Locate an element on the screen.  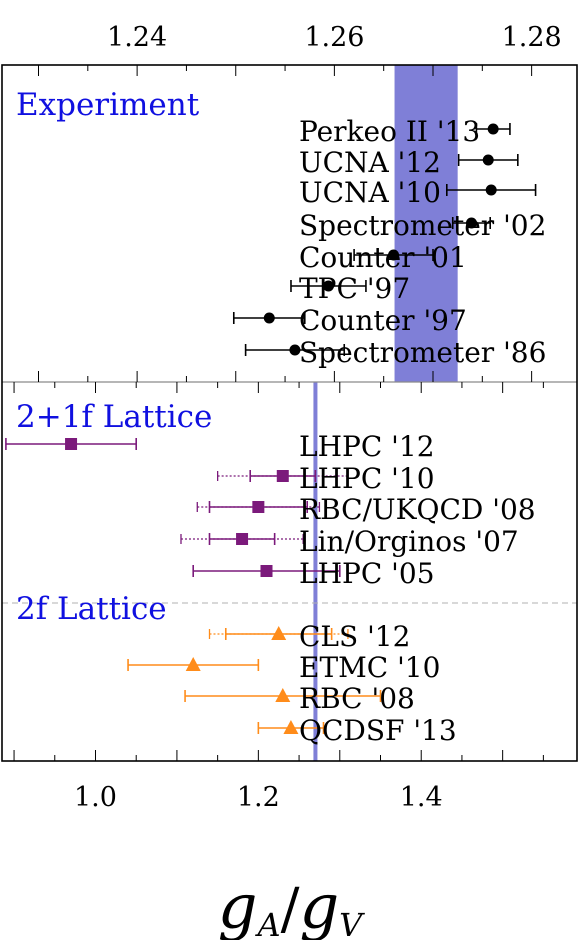
row-label-lhpc-12: LHPC '12 is located at coordinates (367, 446).